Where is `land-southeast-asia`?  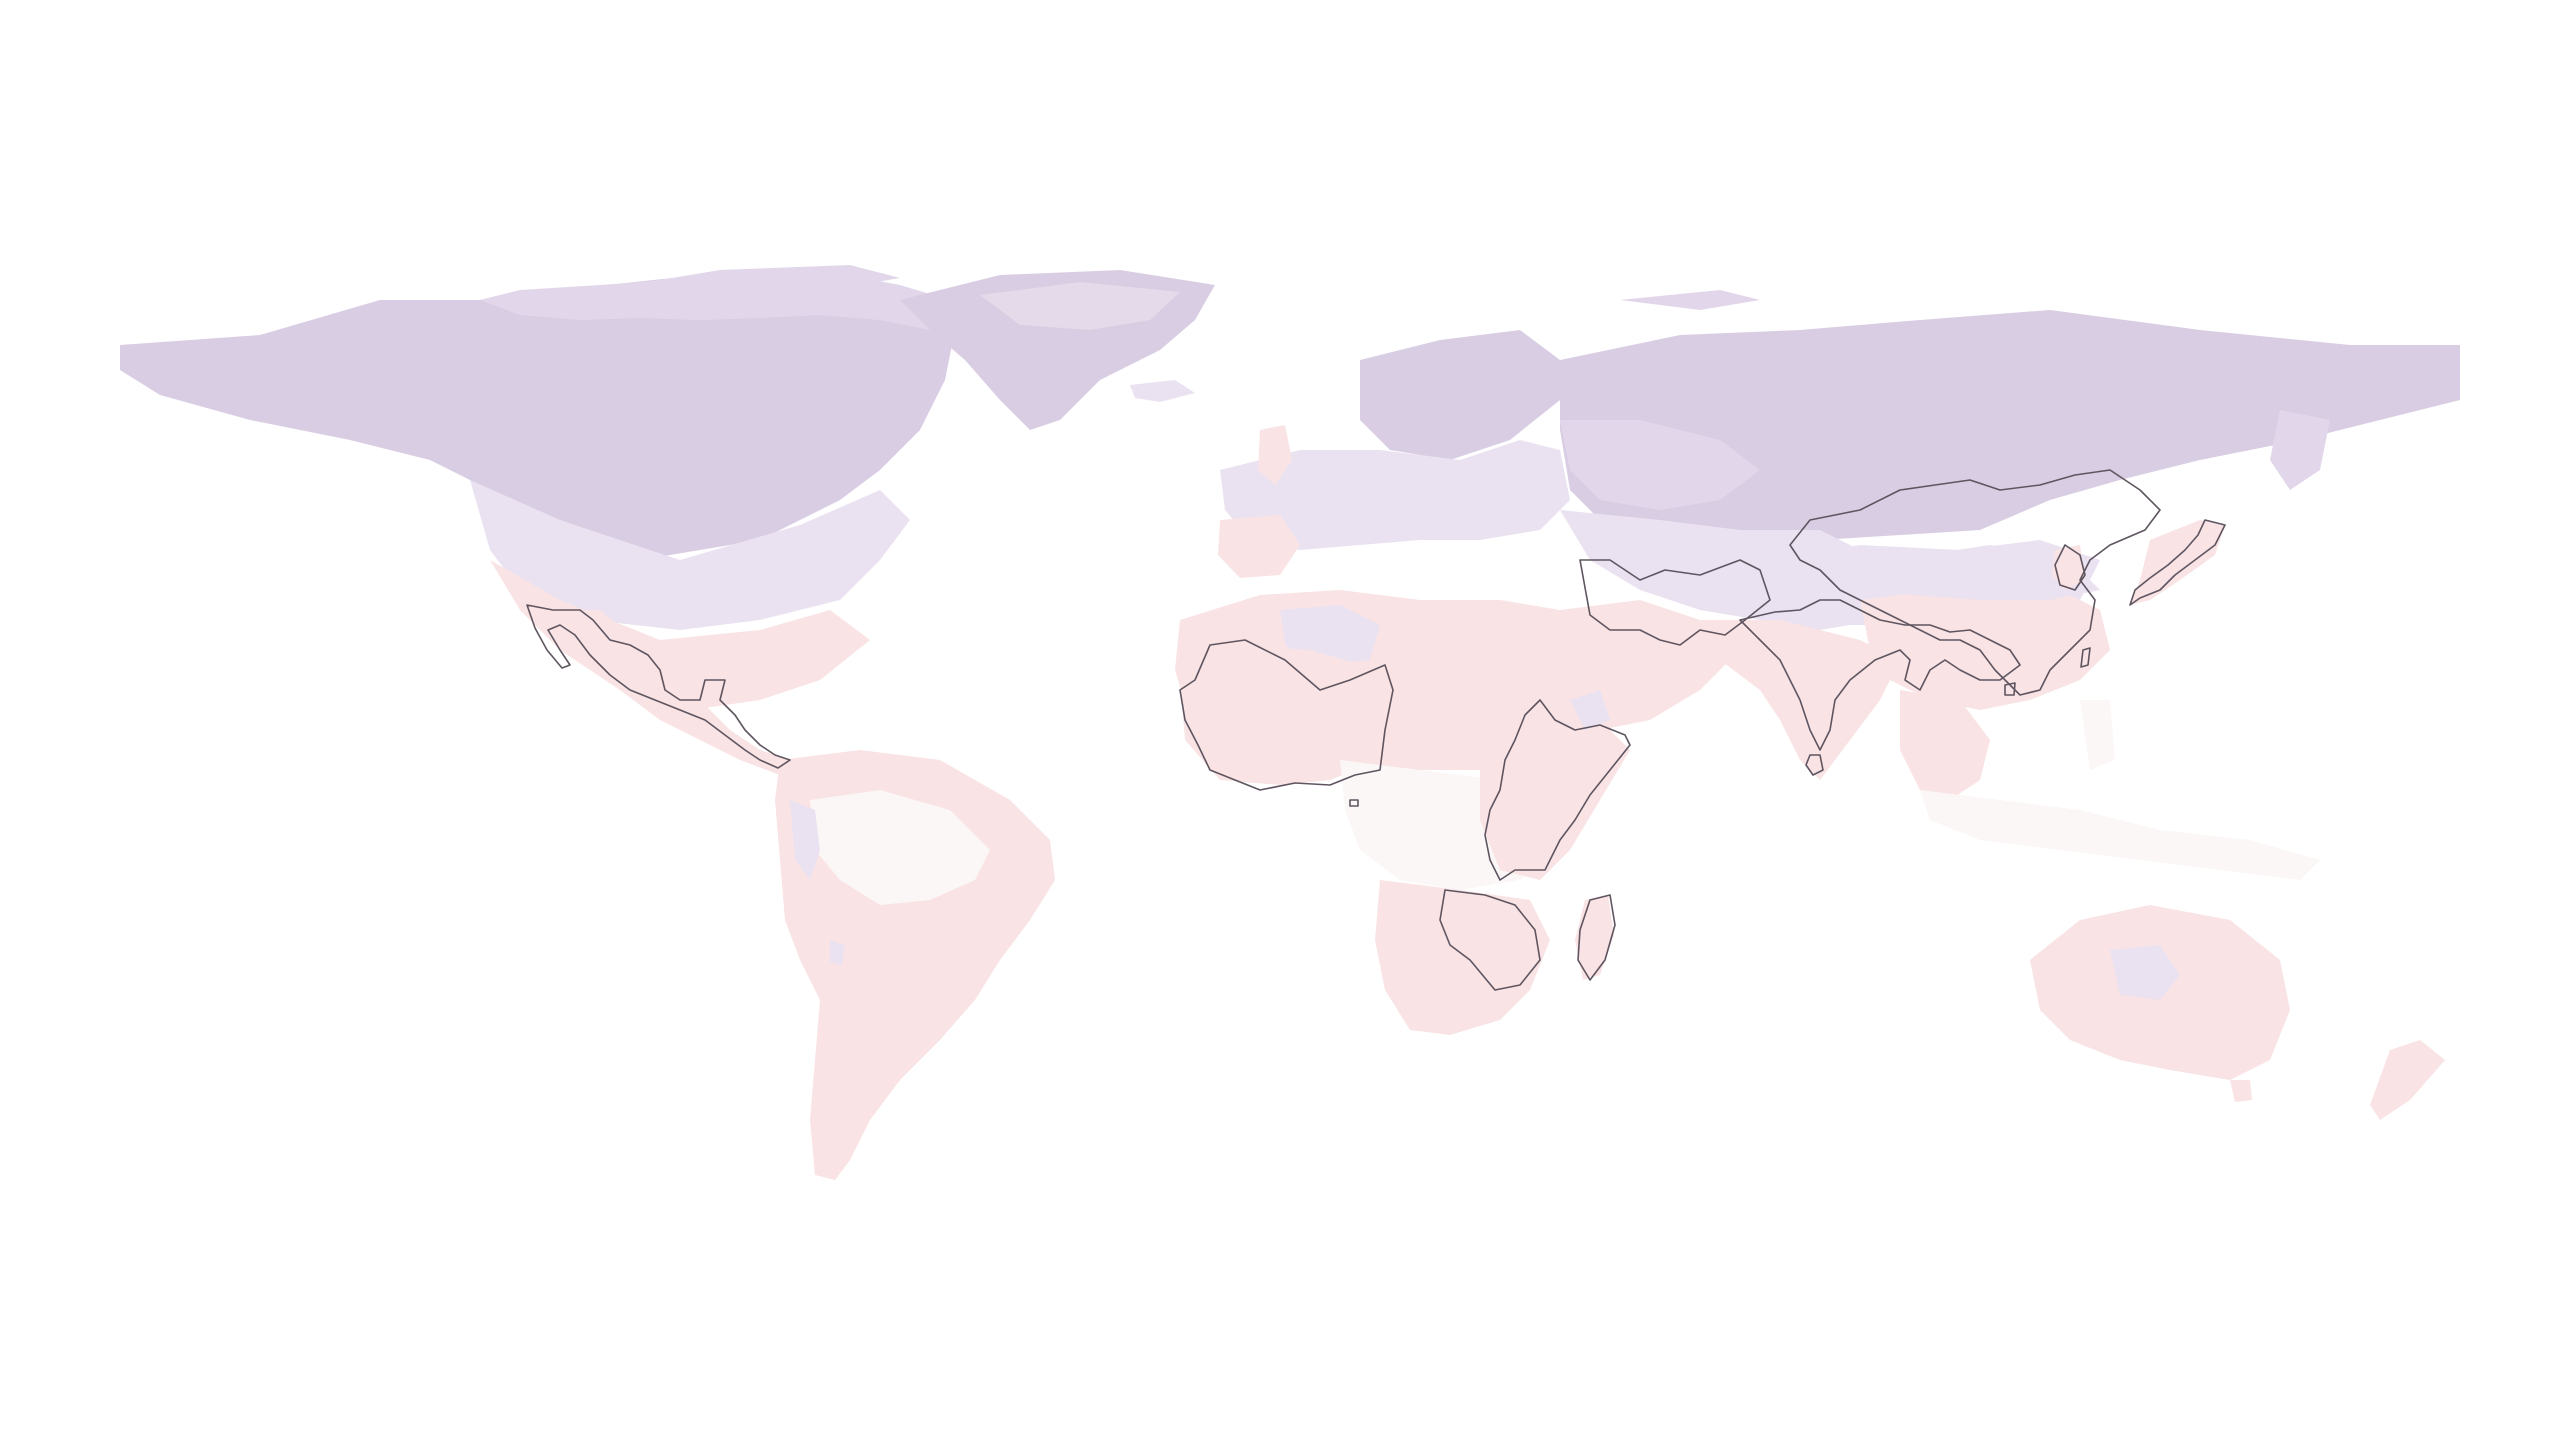 land-southeast-asia is located at coordinates (1945, 745).